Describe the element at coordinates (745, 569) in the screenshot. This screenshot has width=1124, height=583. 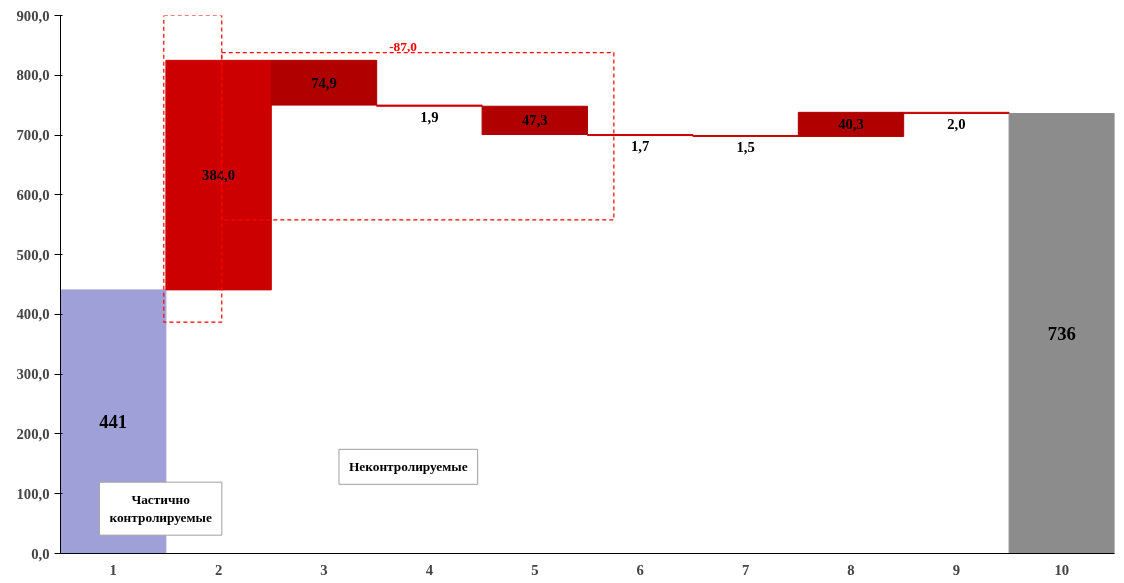
I see `x-tick-label: 7` at that location.